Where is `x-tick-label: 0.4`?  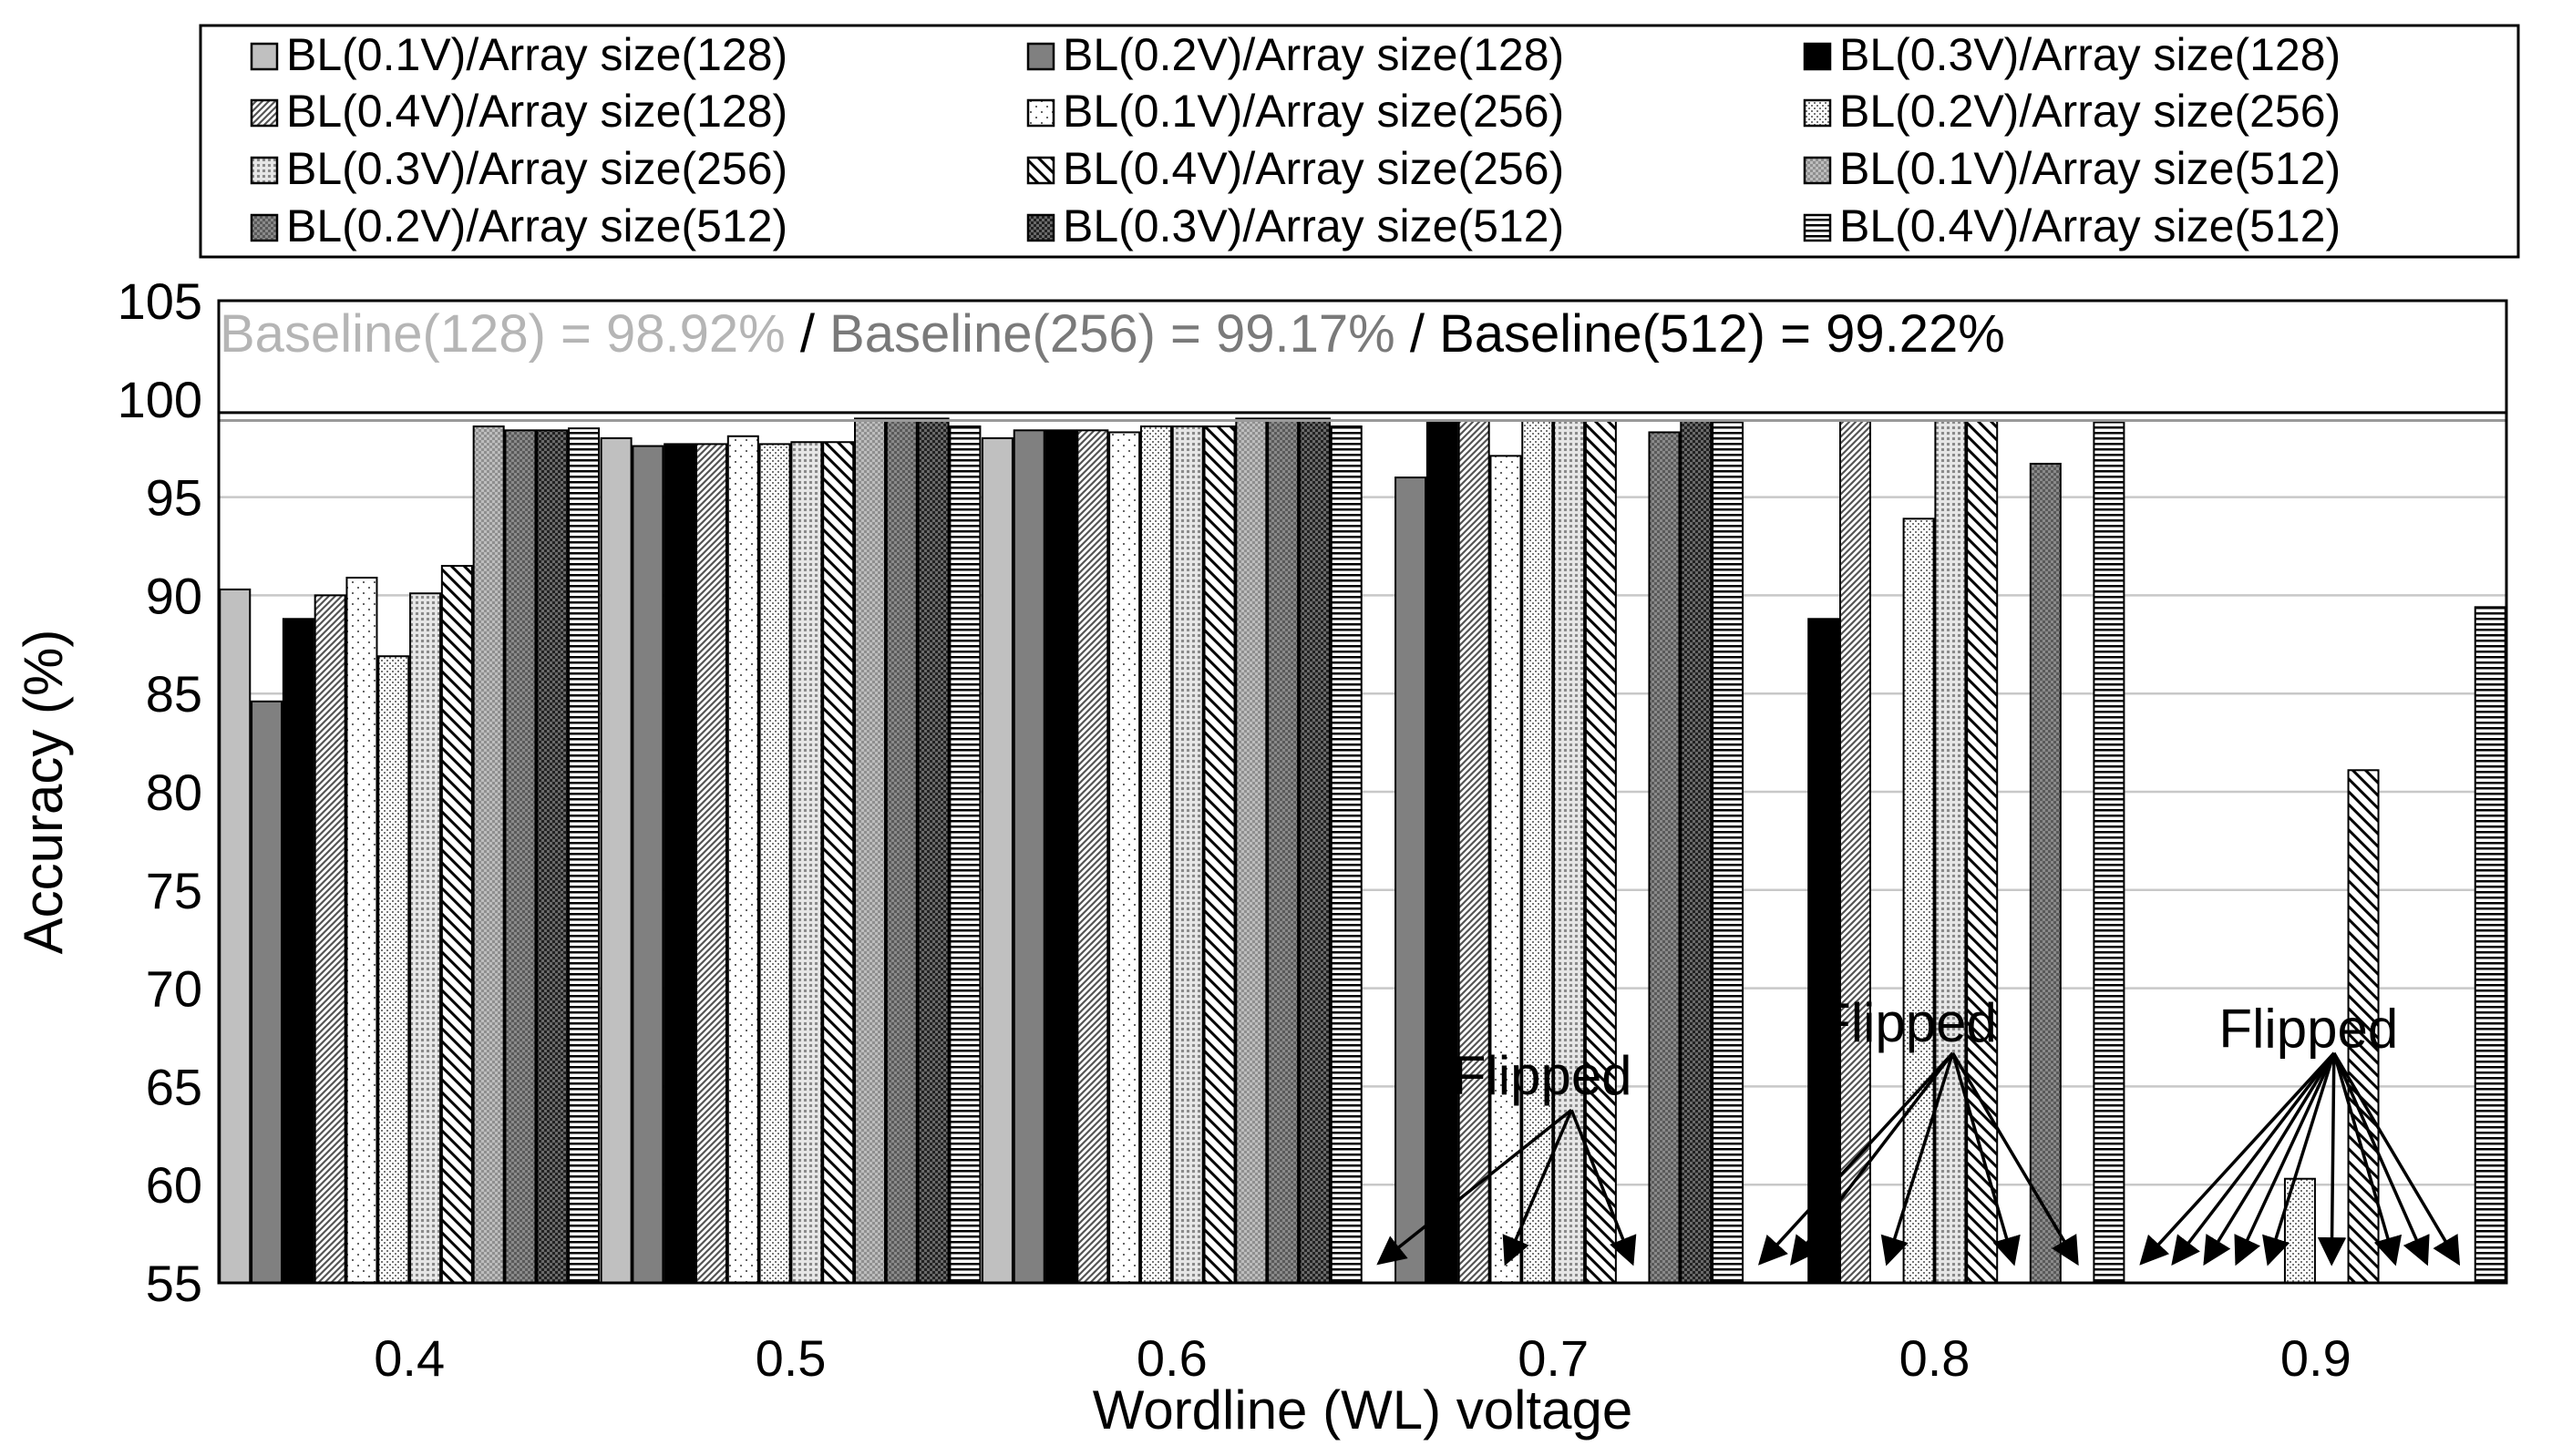 x-tick-label: 0.4 is located at coordinates (409, 1358).